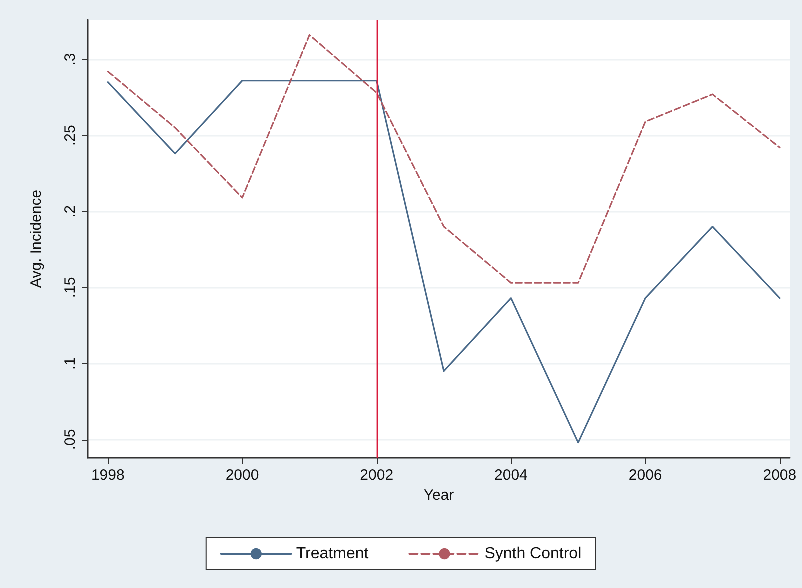  I want to click on y-tick-label: .3, so click(70, 59).